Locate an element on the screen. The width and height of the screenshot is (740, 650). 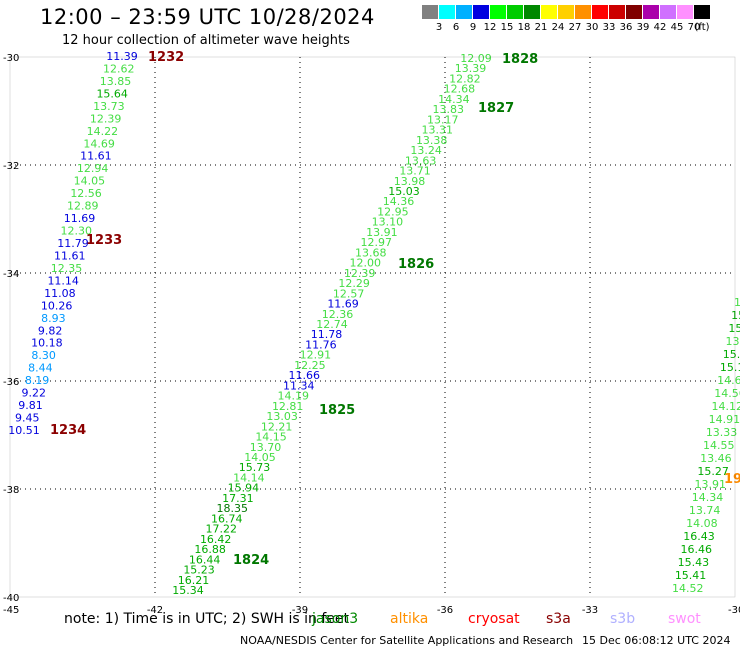
lat-tick-label: -40 is located at coordinates (11, 598).